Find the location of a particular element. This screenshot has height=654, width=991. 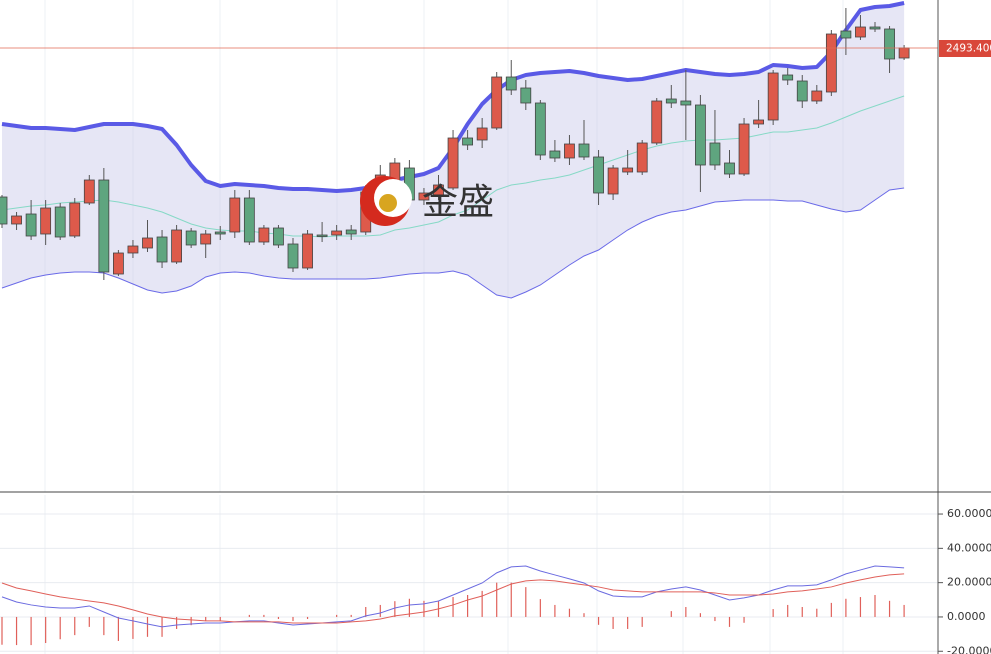

y-tick-label: 20.0000 is located at coordinates (969, 582).